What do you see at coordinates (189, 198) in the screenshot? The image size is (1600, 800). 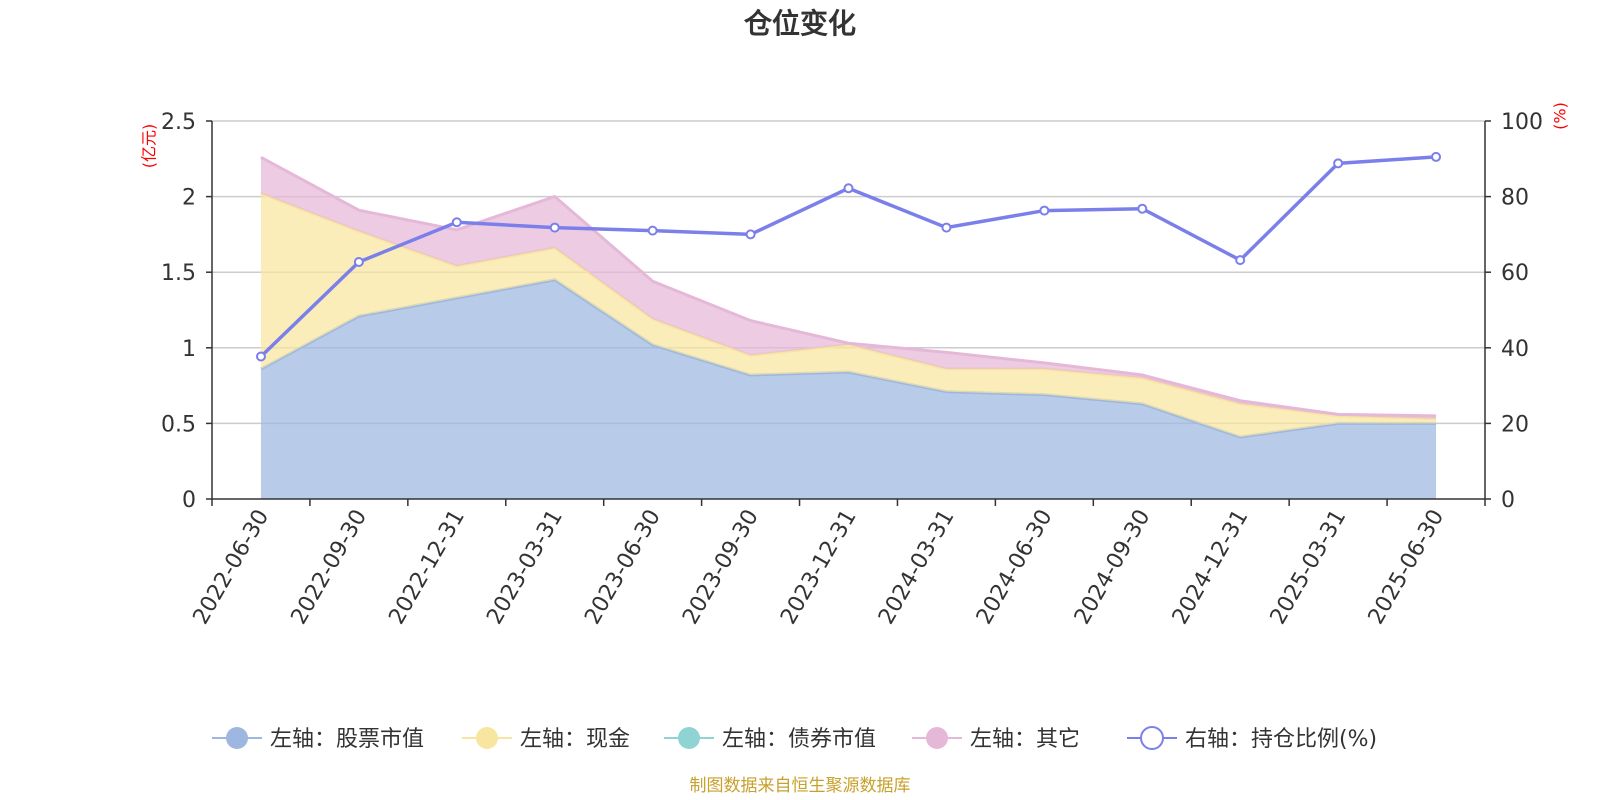 I see `left-axis-tick-label: 2` at bounding box center [189, 198].